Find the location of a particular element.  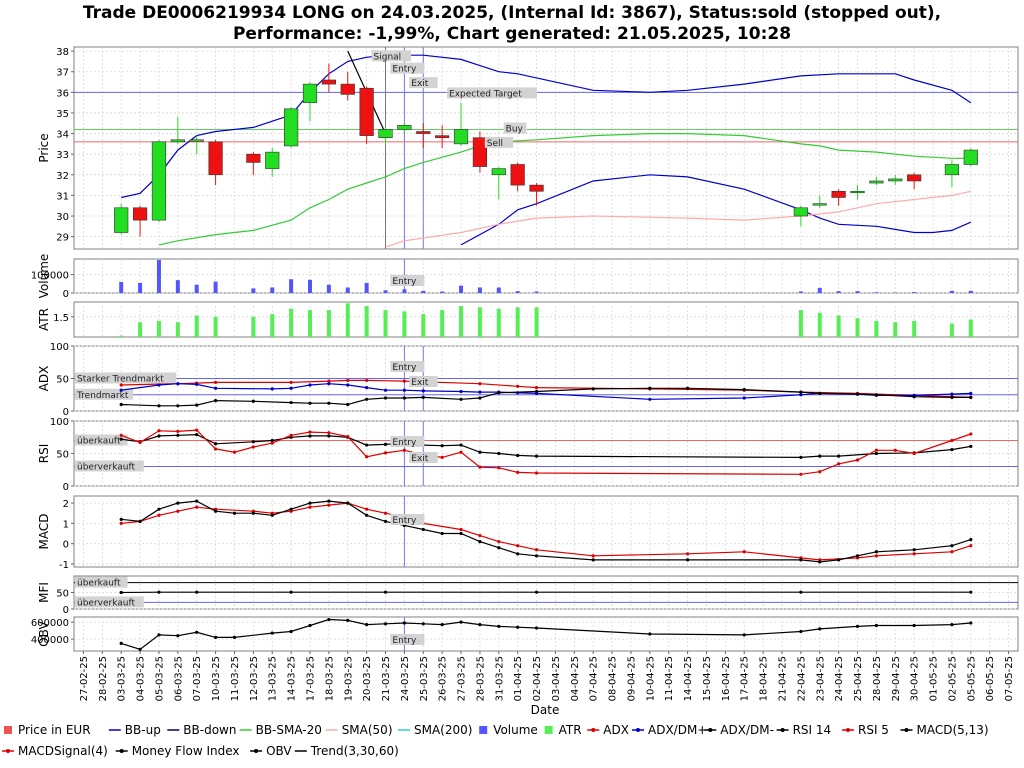

x-tick-label: 06-05-25 is located at coordinates (990, 678).